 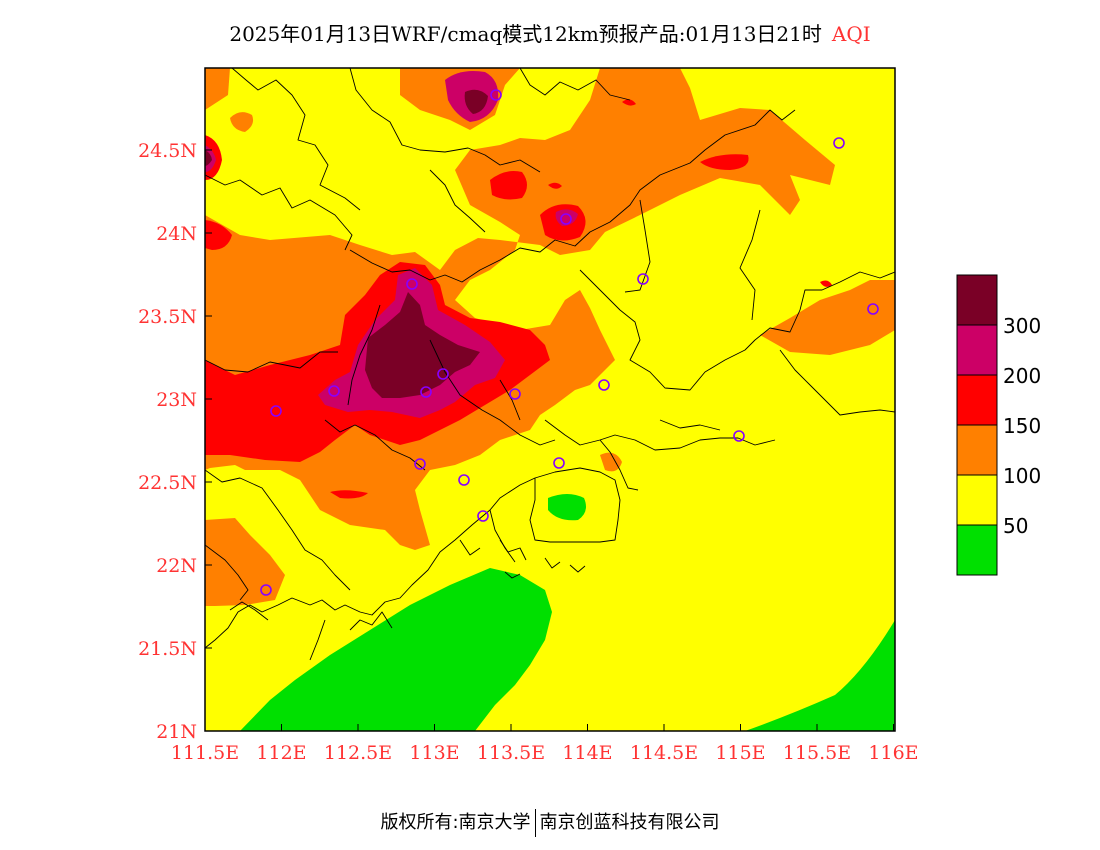 I want to click on lat-tick-label: 21N, so click(x=176, y=732).